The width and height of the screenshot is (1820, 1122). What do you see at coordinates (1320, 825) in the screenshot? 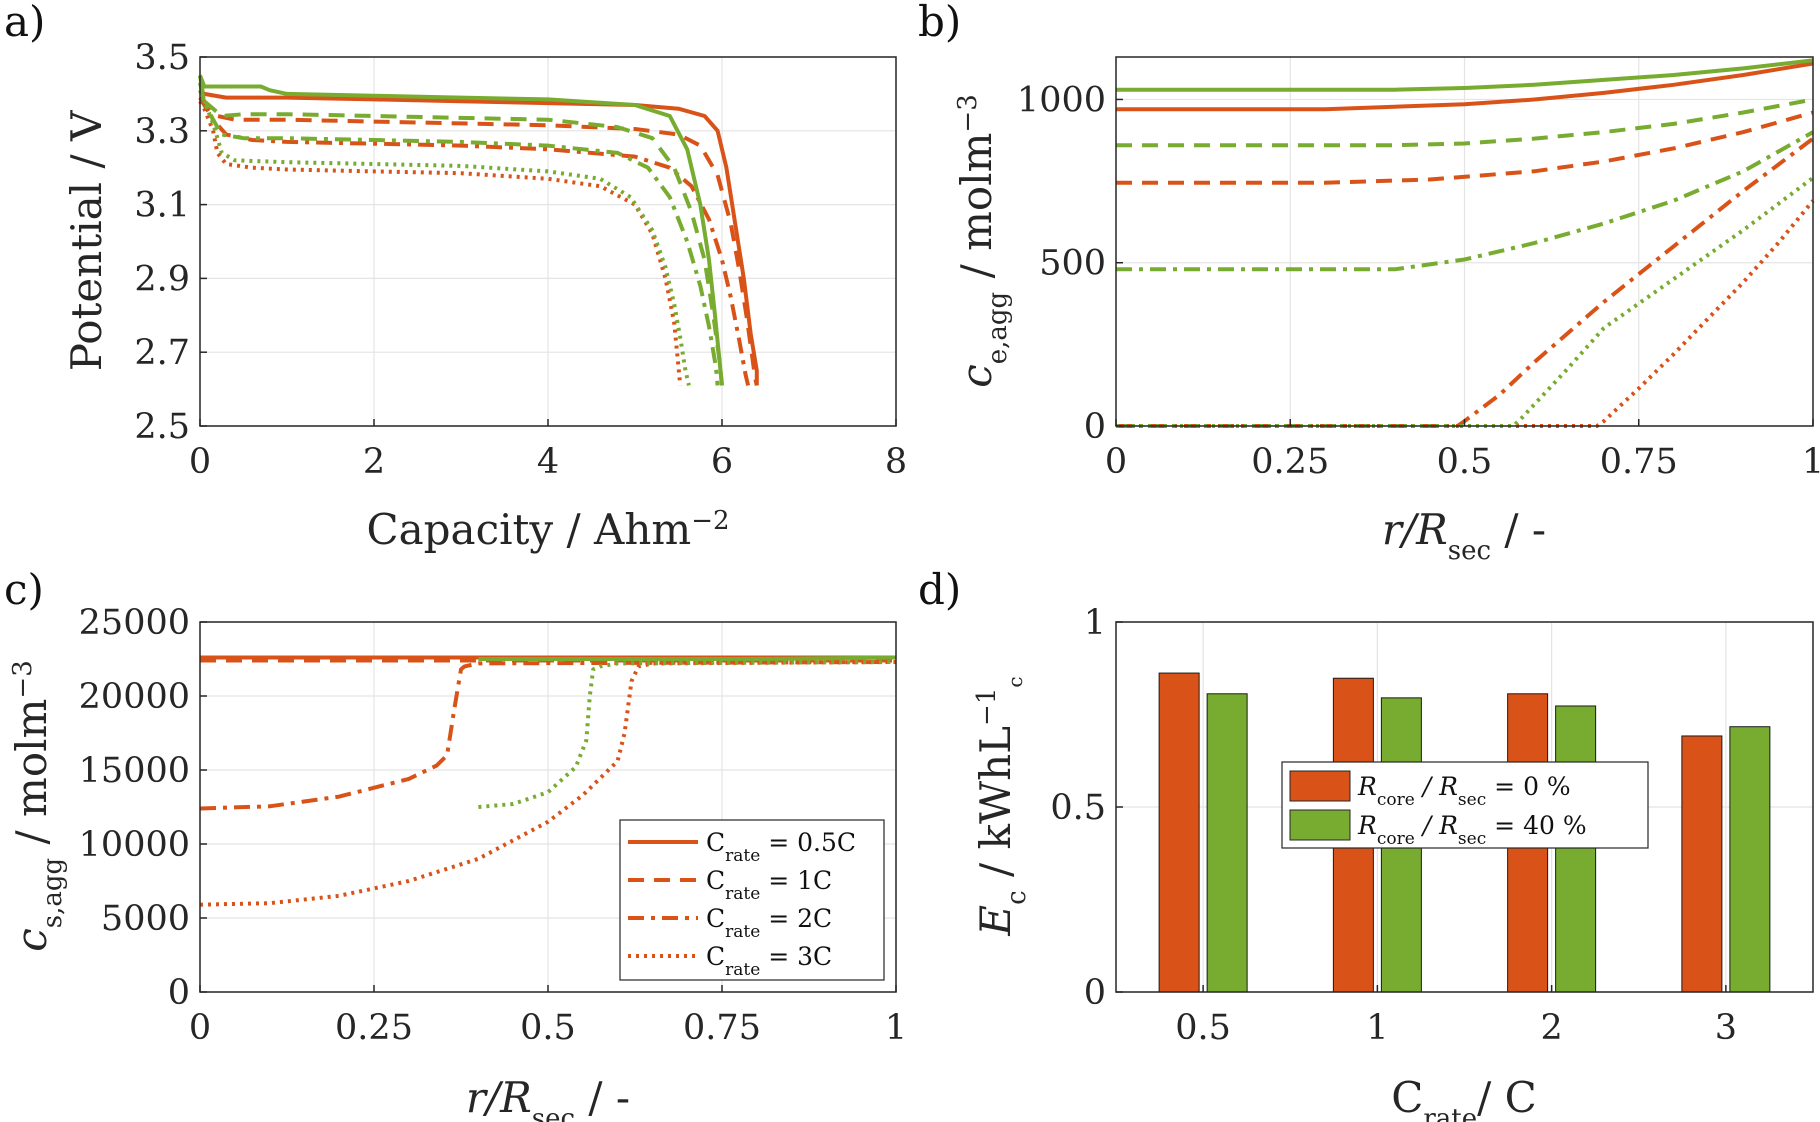
I see `legend-swatch-green` at bounding box center [1320, 825].